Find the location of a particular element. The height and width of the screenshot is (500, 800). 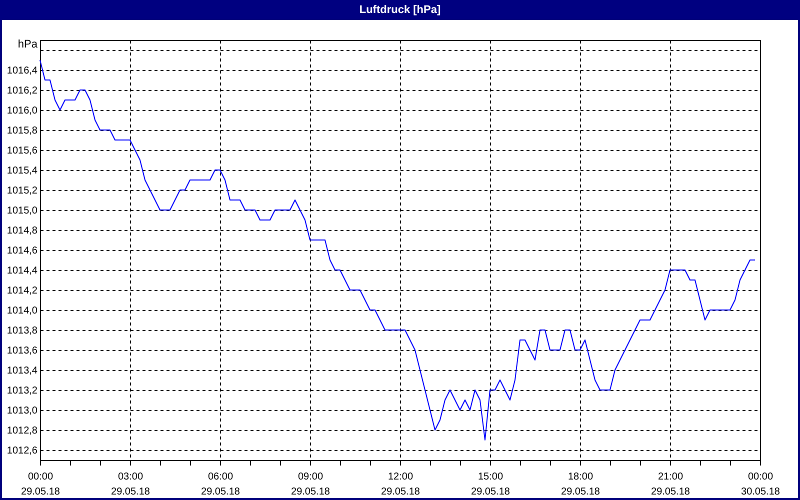

y-tick-label: 1015,2 is located at coordinates (22, 191).